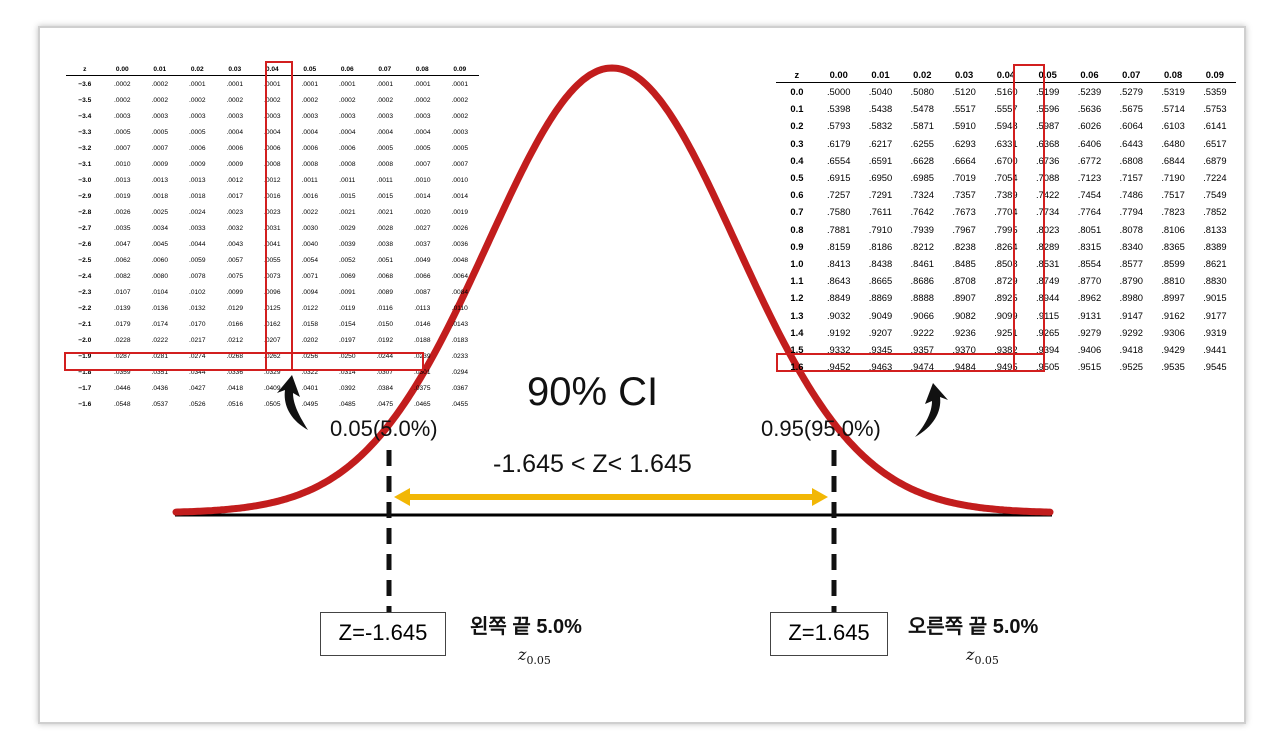 The image size is (1280, 742). I want to click on column-header: 0.02, so click(922, 74).